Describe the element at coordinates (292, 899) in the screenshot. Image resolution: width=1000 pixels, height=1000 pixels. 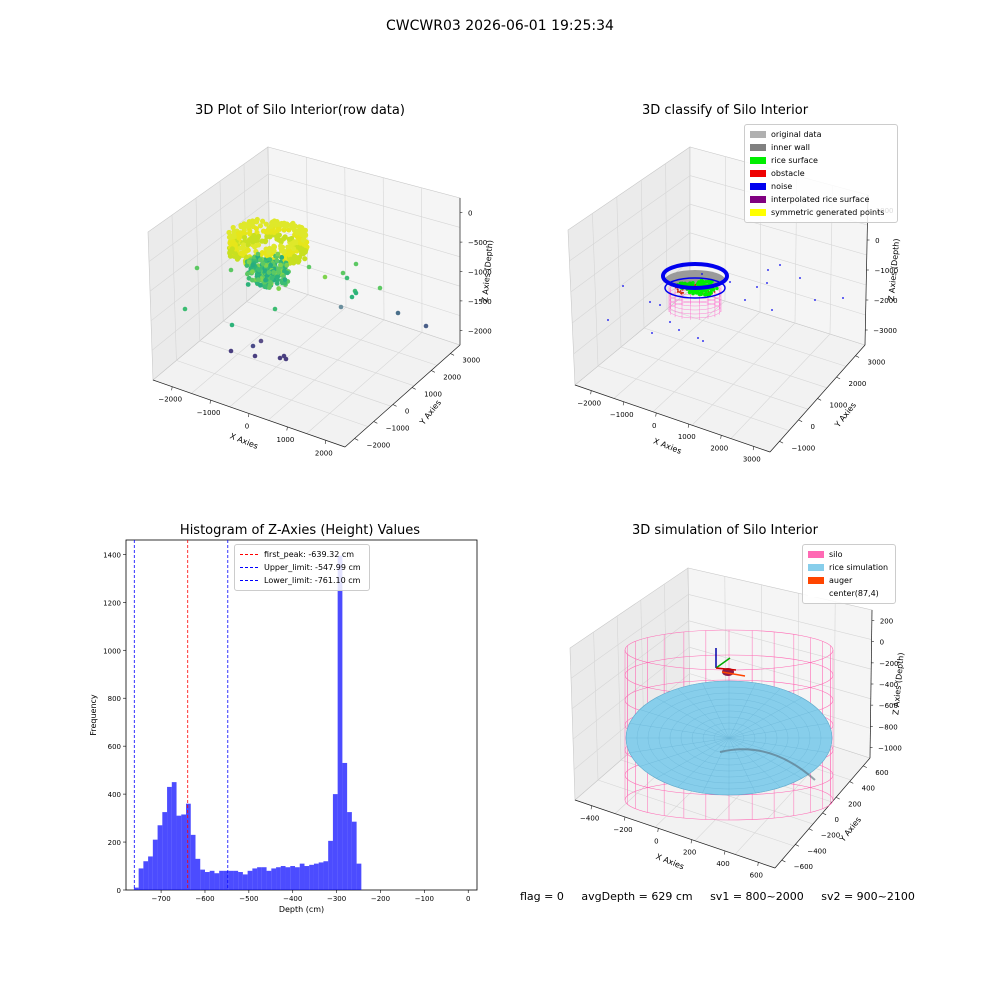
I see `p3-x-tick: −400` at that location.